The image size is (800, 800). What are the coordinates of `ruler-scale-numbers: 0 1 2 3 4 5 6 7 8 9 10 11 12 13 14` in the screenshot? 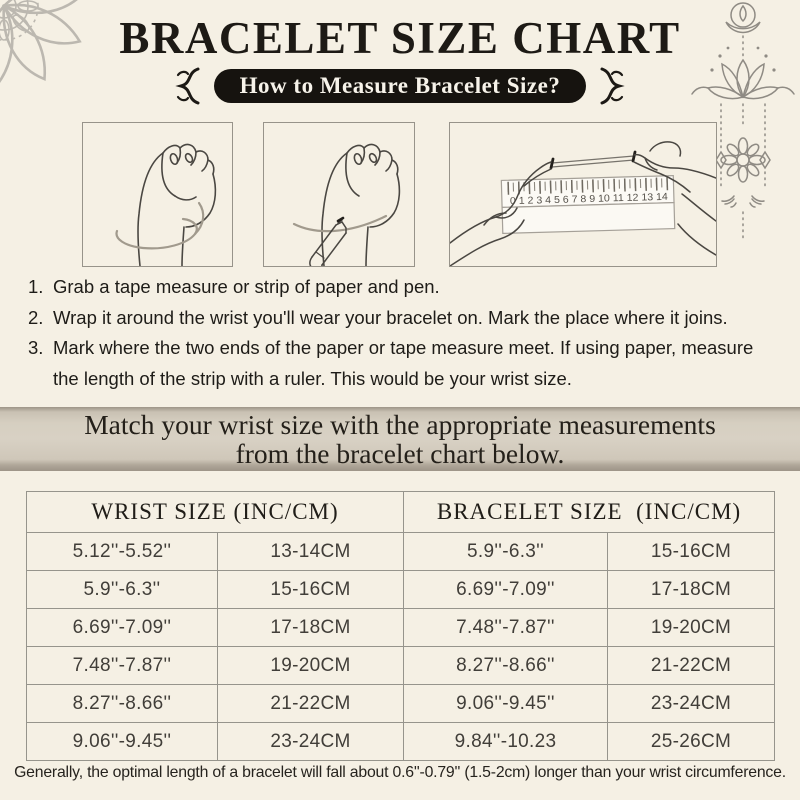 It's located at (589, 199).